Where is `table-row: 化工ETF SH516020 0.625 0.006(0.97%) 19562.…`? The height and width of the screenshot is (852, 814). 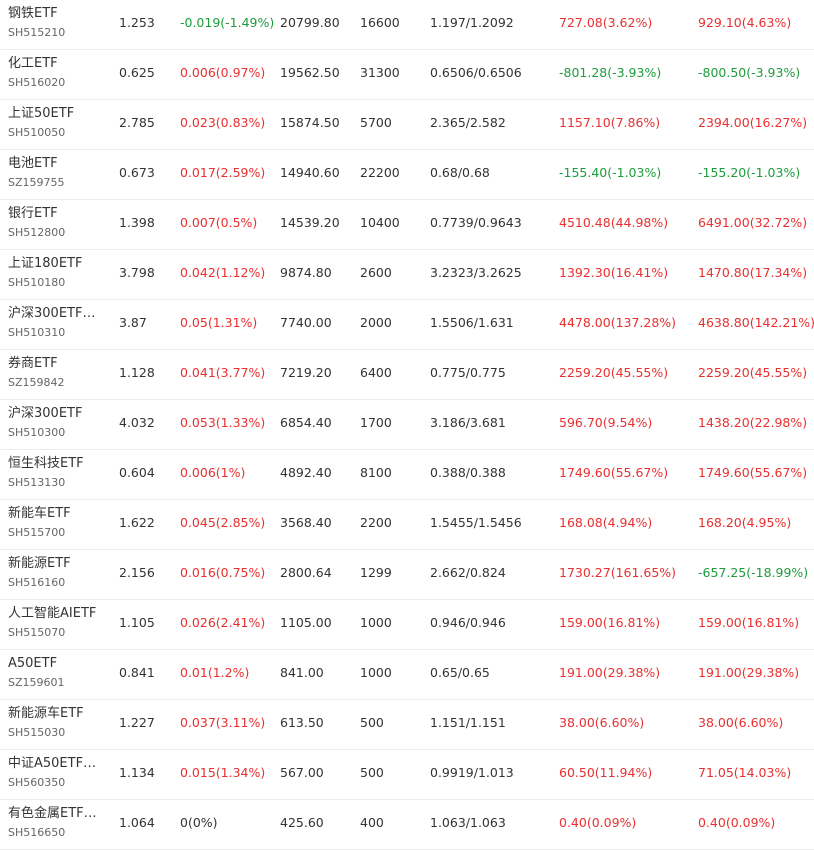 table-row: 化工ETF SH516020 0.625 0.006(0.97%) 19562.… is located at coordinates (407, 75).